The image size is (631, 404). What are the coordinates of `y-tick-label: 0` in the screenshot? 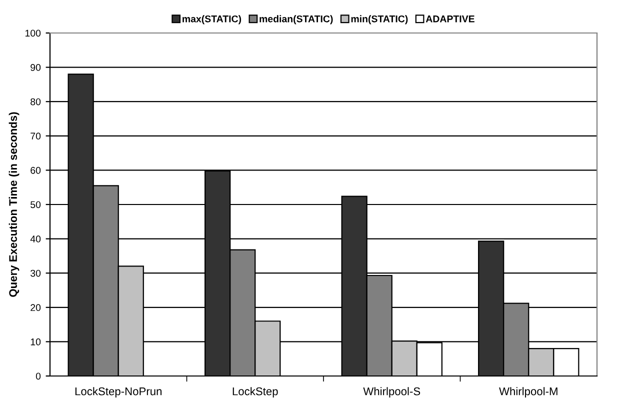 It's located at (38, 376).